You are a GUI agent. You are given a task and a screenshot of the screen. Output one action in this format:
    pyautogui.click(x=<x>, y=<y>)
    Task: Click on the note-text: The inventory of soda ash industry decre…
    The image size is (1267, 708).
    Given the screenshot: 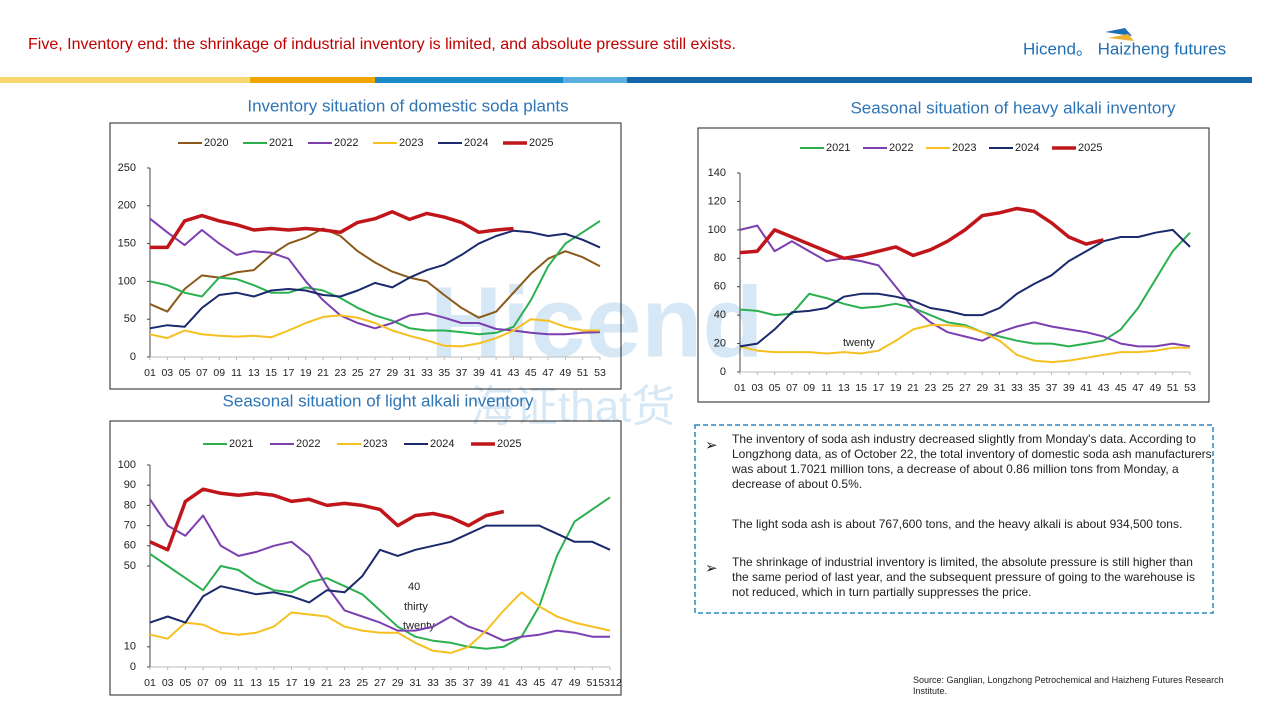 What is the action you would take?
    pyautogui.click(x=972, y=461)
    